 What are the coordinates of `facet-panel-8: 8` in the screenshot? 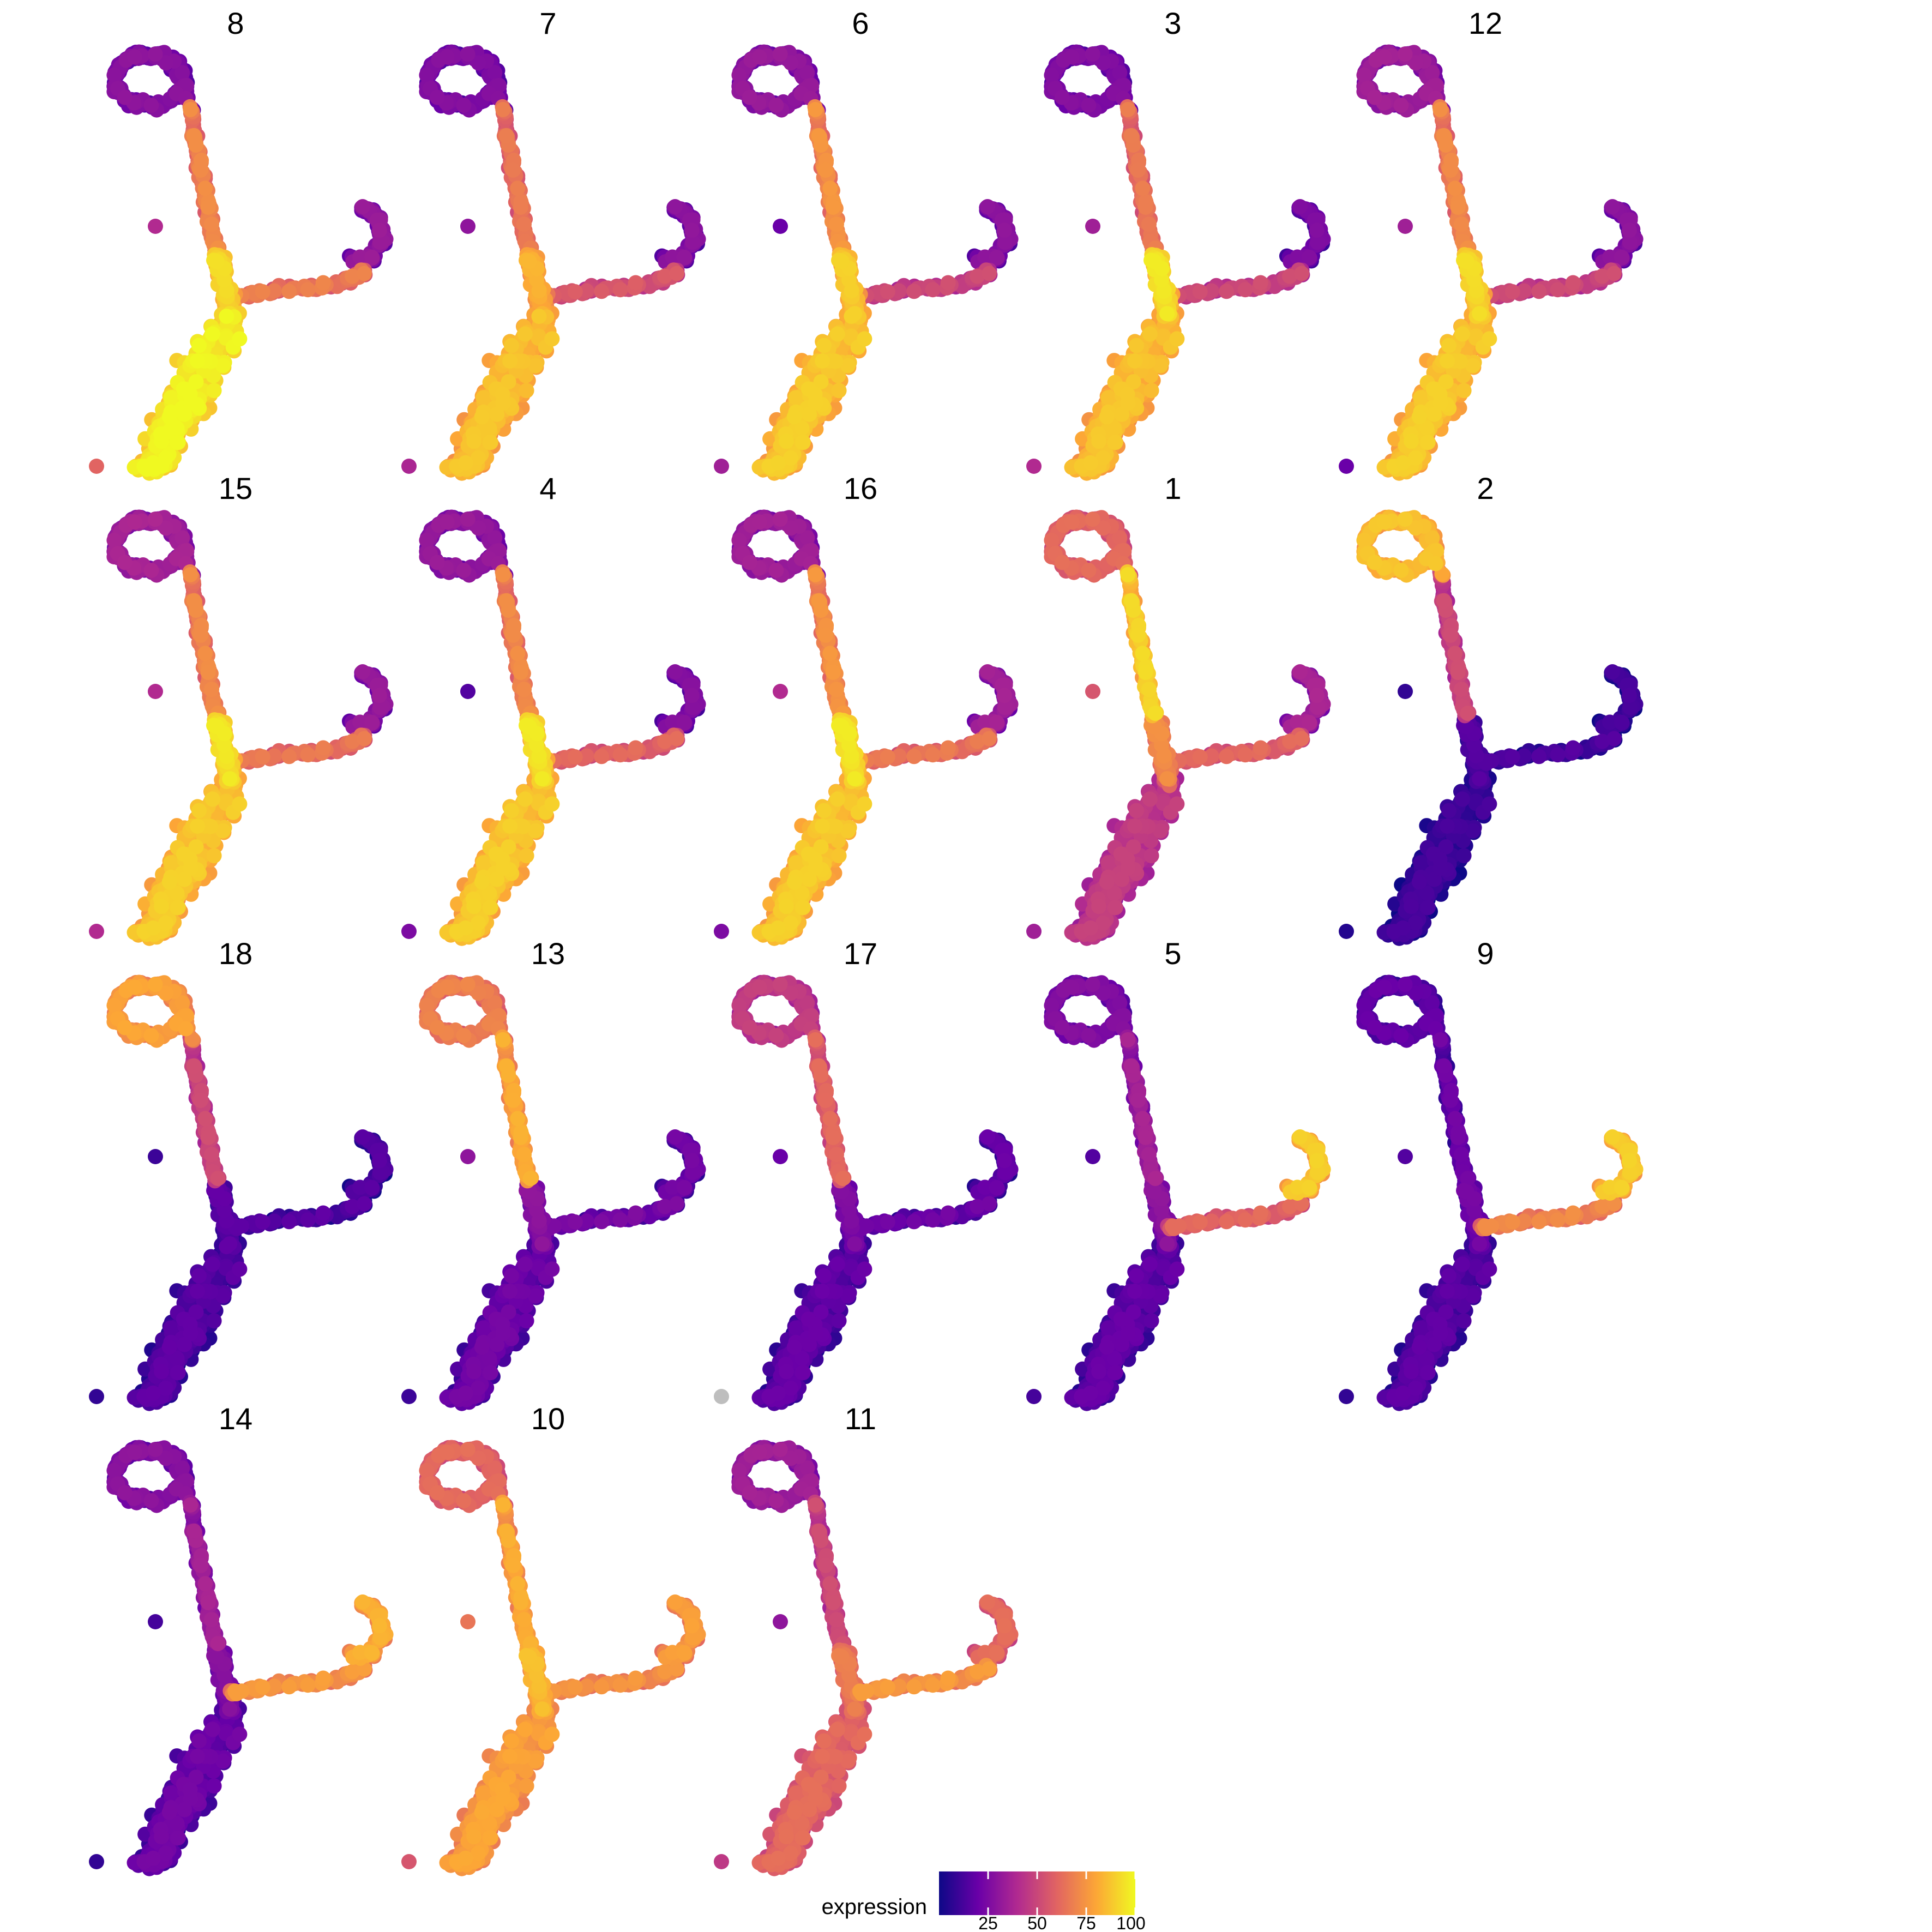 It's located at (241, 243).